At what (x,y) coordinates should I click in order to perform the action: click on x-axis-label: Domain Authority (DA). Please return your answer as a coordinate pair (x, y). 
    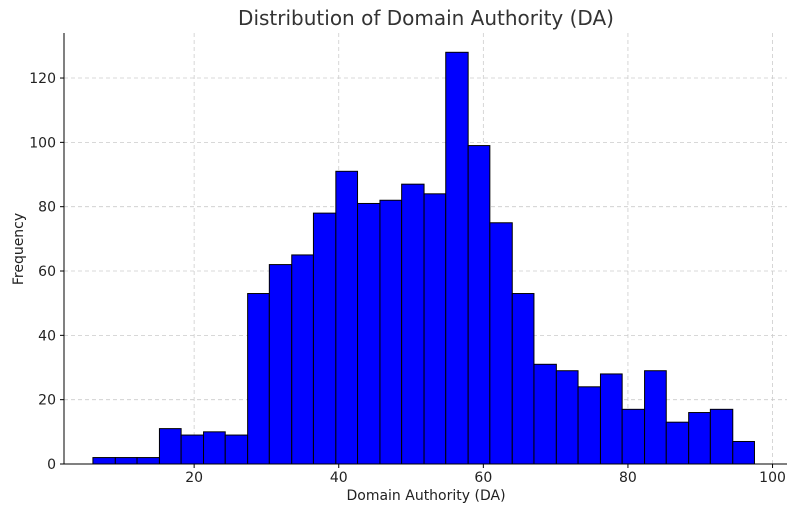
    Looking at the image, I should click on (425, 496).